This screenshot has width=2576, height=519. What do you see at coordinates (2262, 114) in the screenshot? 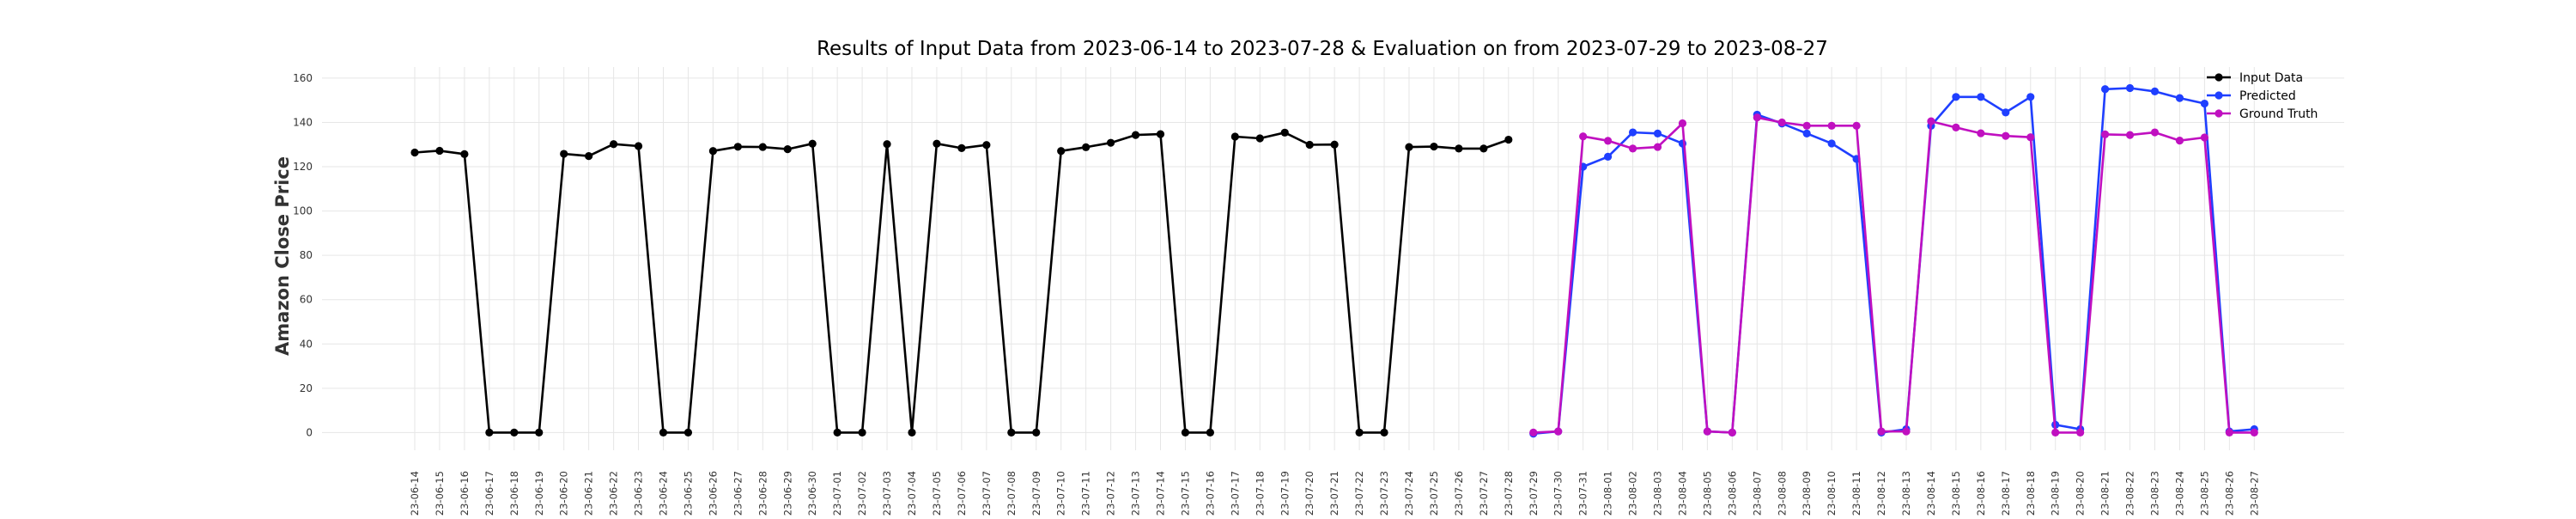
I see `legend-item-ground-truth: Ground Truth` at bounding box center [2262, 114].